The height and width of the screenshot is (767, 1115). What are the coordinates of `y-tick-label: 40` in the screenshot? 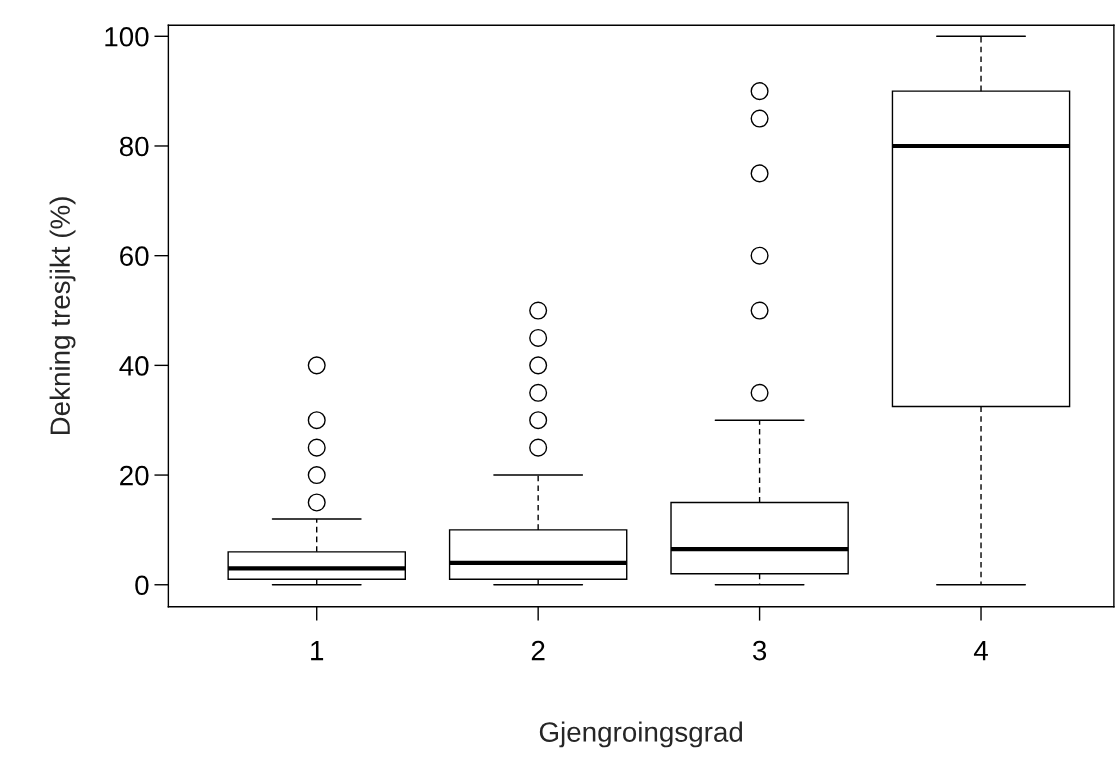 It's located at (134, 366).